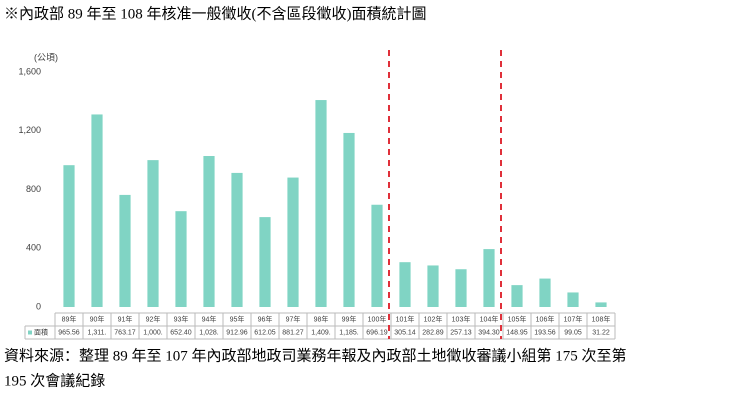 The image size is (744, 401). I want to click on data-label: 652.40, so click(181, 332).